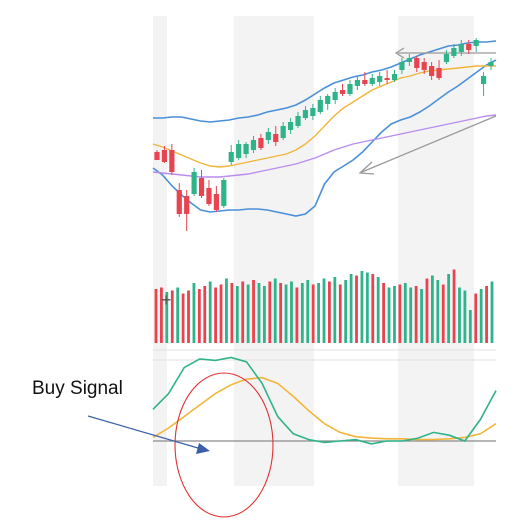 This screenshot has width=520, height=526. I want to click on arrow-head-top, so click(399, 53).